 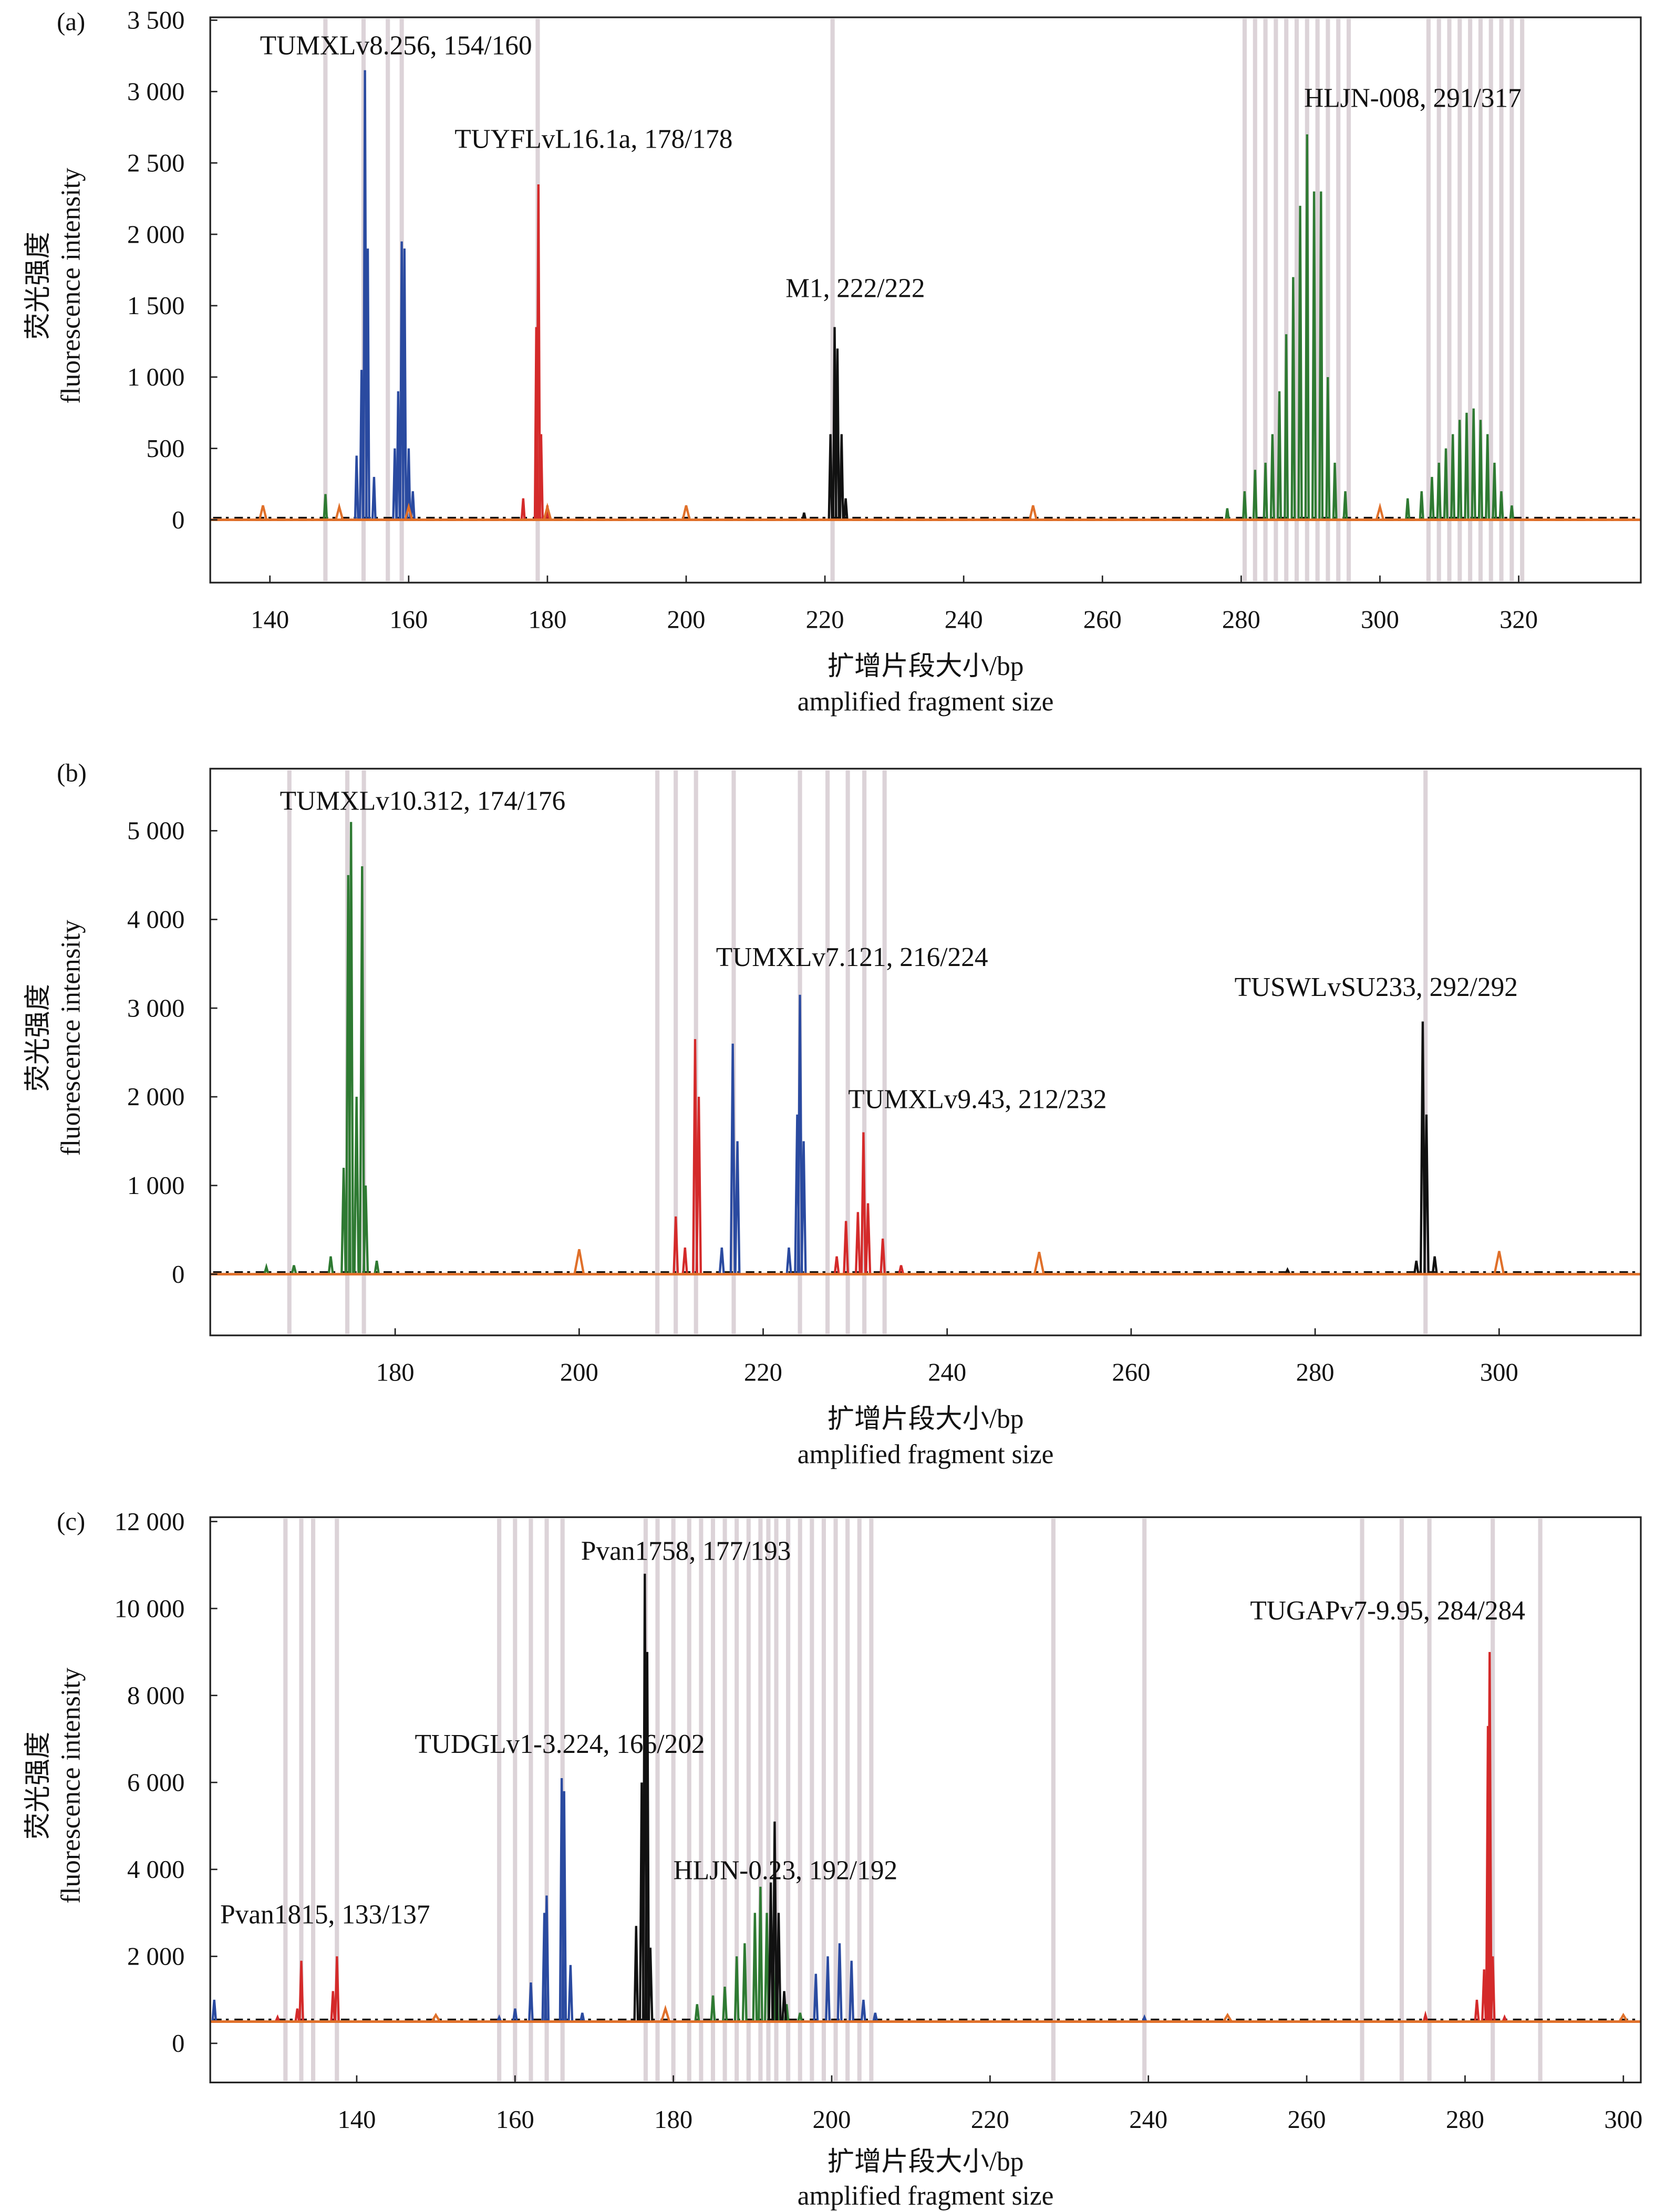 What do you see at coordinates (166, 449) in the screenshot?
I see `y-tick-label: 500` at bounding box center [166, 449].